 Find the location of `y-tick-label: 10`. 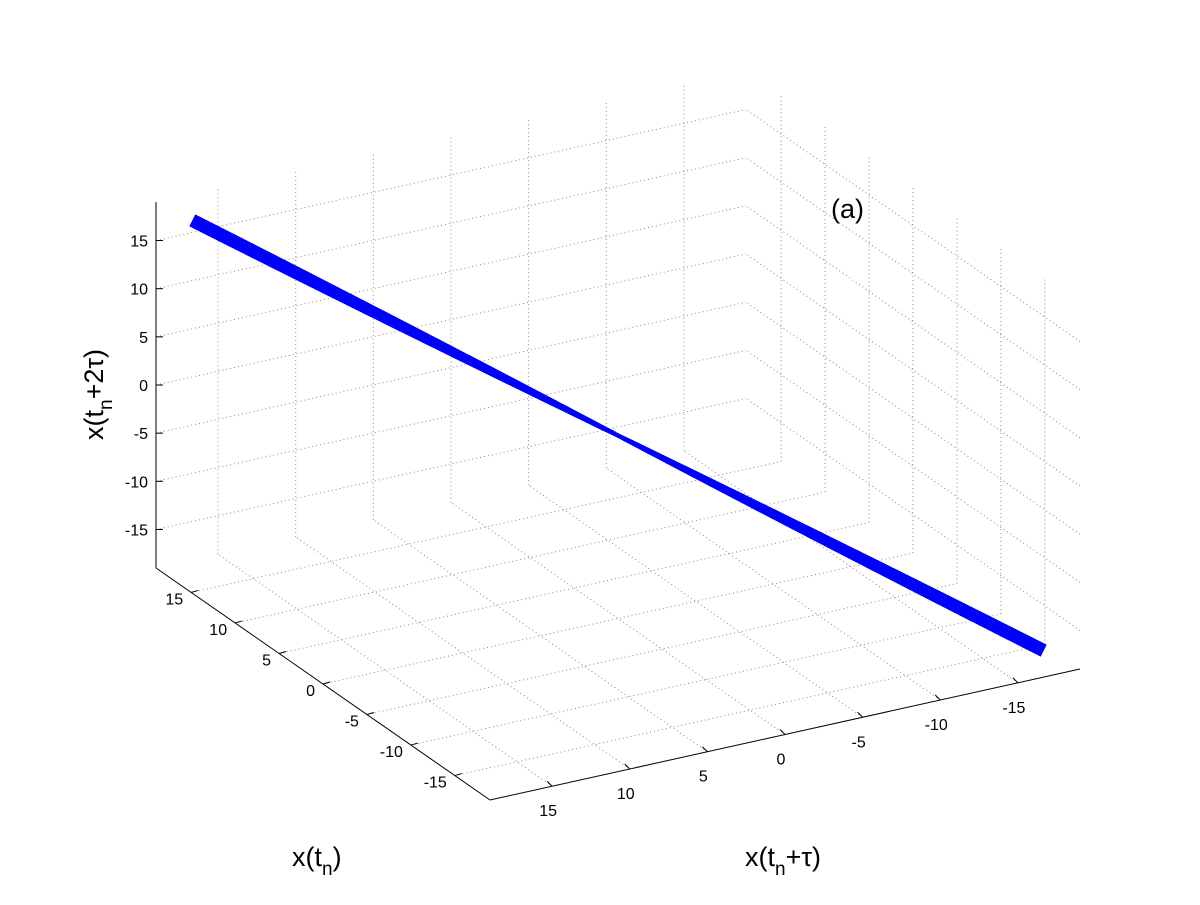

y-tick-label: 10 is located at coordinates (626, 794).